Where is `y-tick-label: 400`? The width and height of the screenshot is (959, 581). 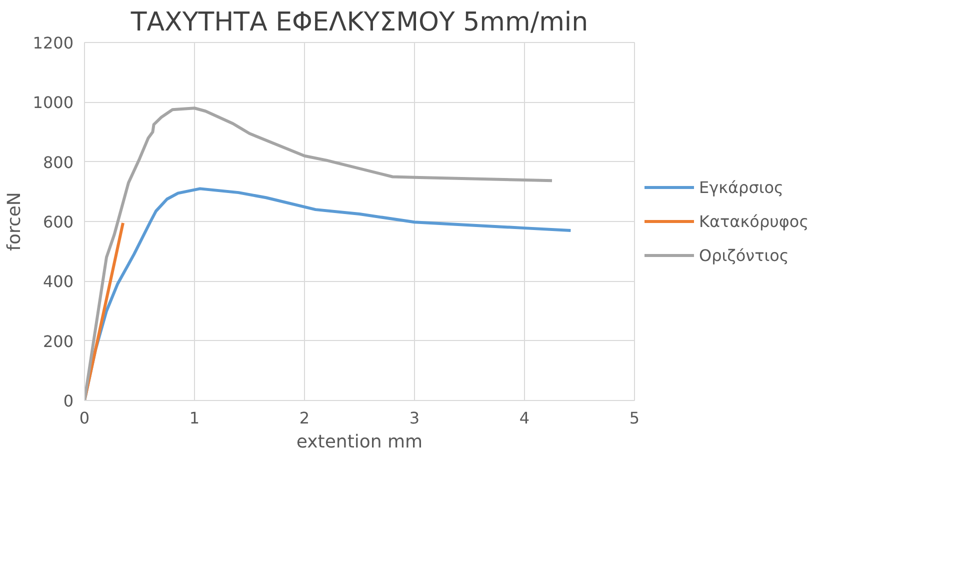
y-tick-label: 400 is located at coordinates (58, 282).